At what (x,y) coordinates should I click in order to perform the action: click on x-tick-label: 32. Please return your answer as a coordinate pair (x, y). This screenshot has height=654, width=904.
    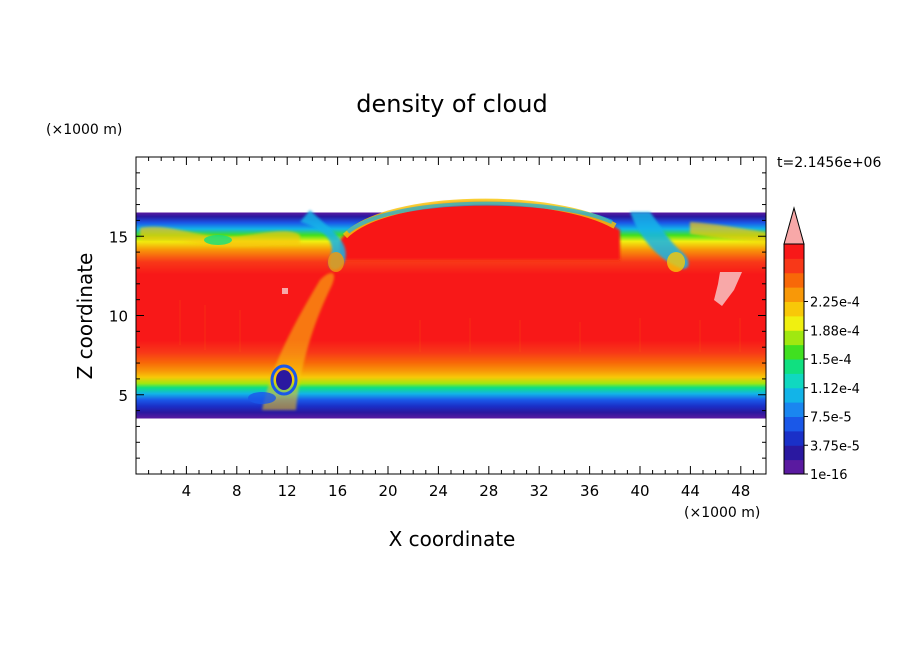
    Looking at the image, I should click on (539, 491).